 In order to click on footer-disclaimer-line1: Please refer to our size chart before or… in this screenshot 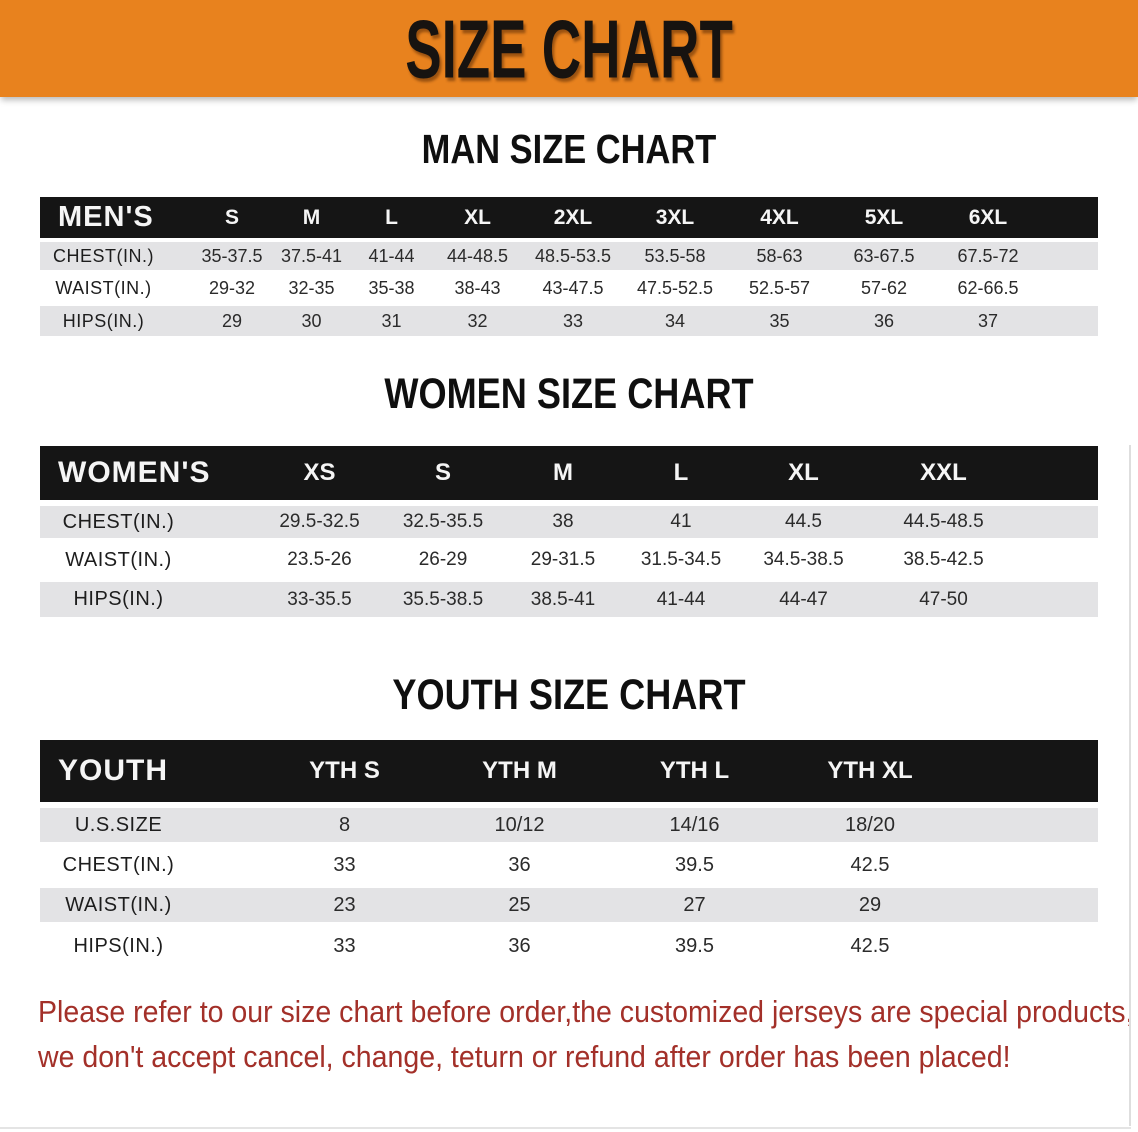, I will do `click(588, 1011)`.